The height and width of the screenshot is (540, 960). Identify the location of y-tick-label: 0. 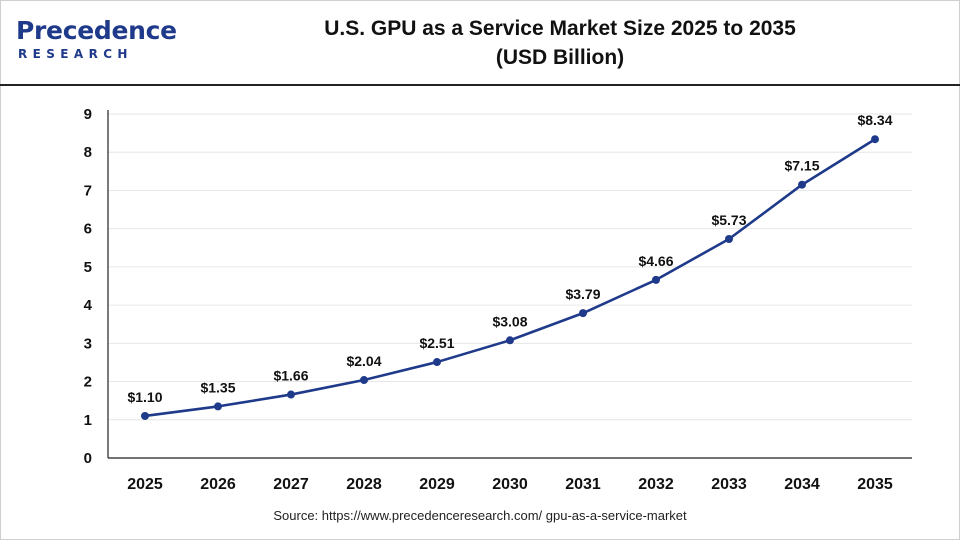
(88, 458).